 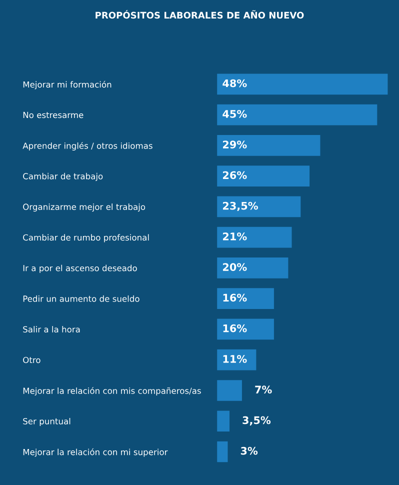 I want to click on data-label: 21%, so click(x=235, y=236).